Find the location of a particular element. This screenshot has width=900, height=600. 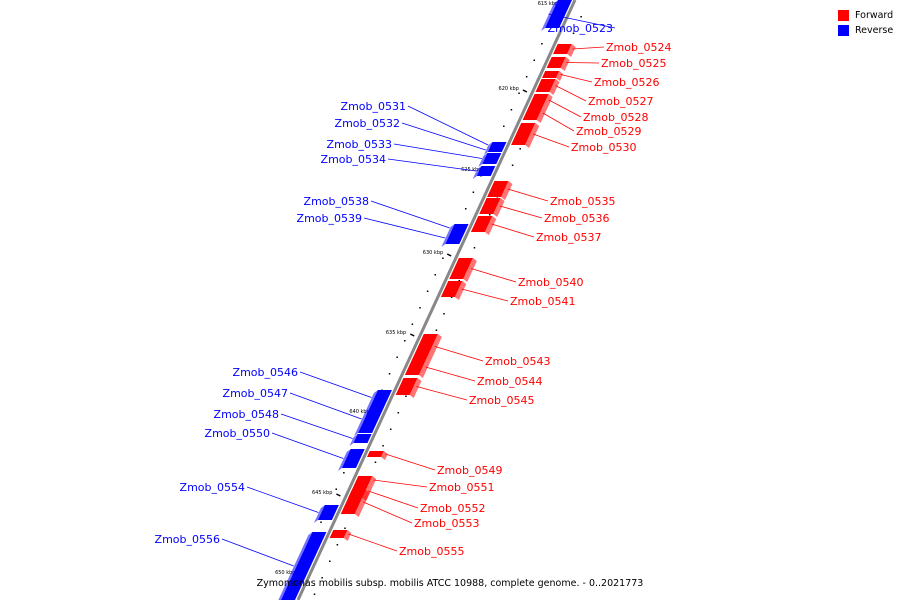

gene-Zmob_0544: Zmob_0544 is located at coordinates (473, 373).